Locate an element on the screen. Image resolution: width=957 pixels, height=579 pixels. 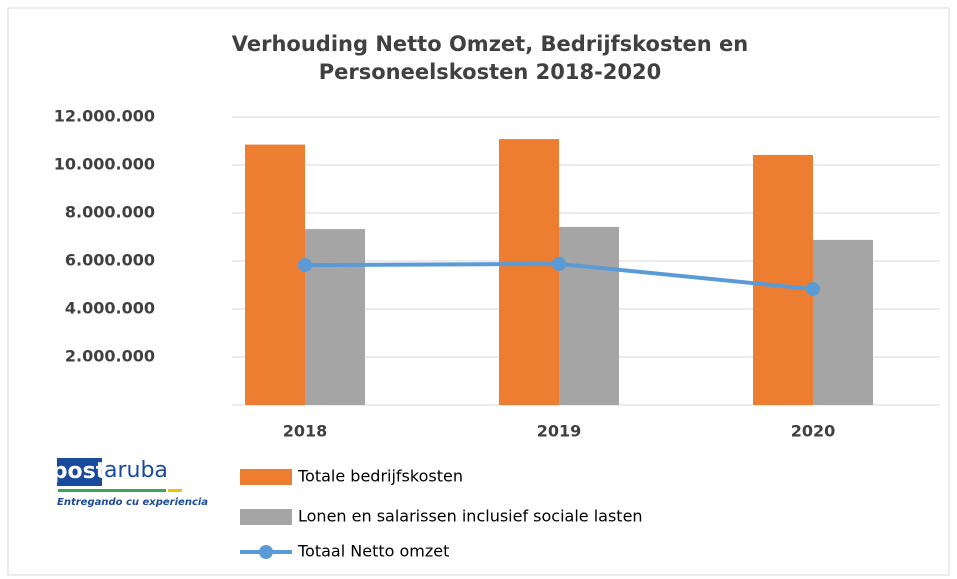
y-tick-label: 6.000.000 is located at coordinates (110, 260).